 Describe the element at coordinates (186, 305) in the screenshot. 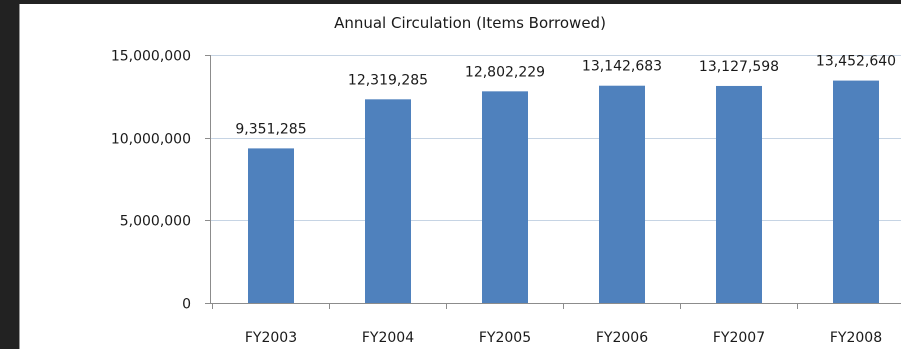

I see `y-tick-label: 0` at that location.